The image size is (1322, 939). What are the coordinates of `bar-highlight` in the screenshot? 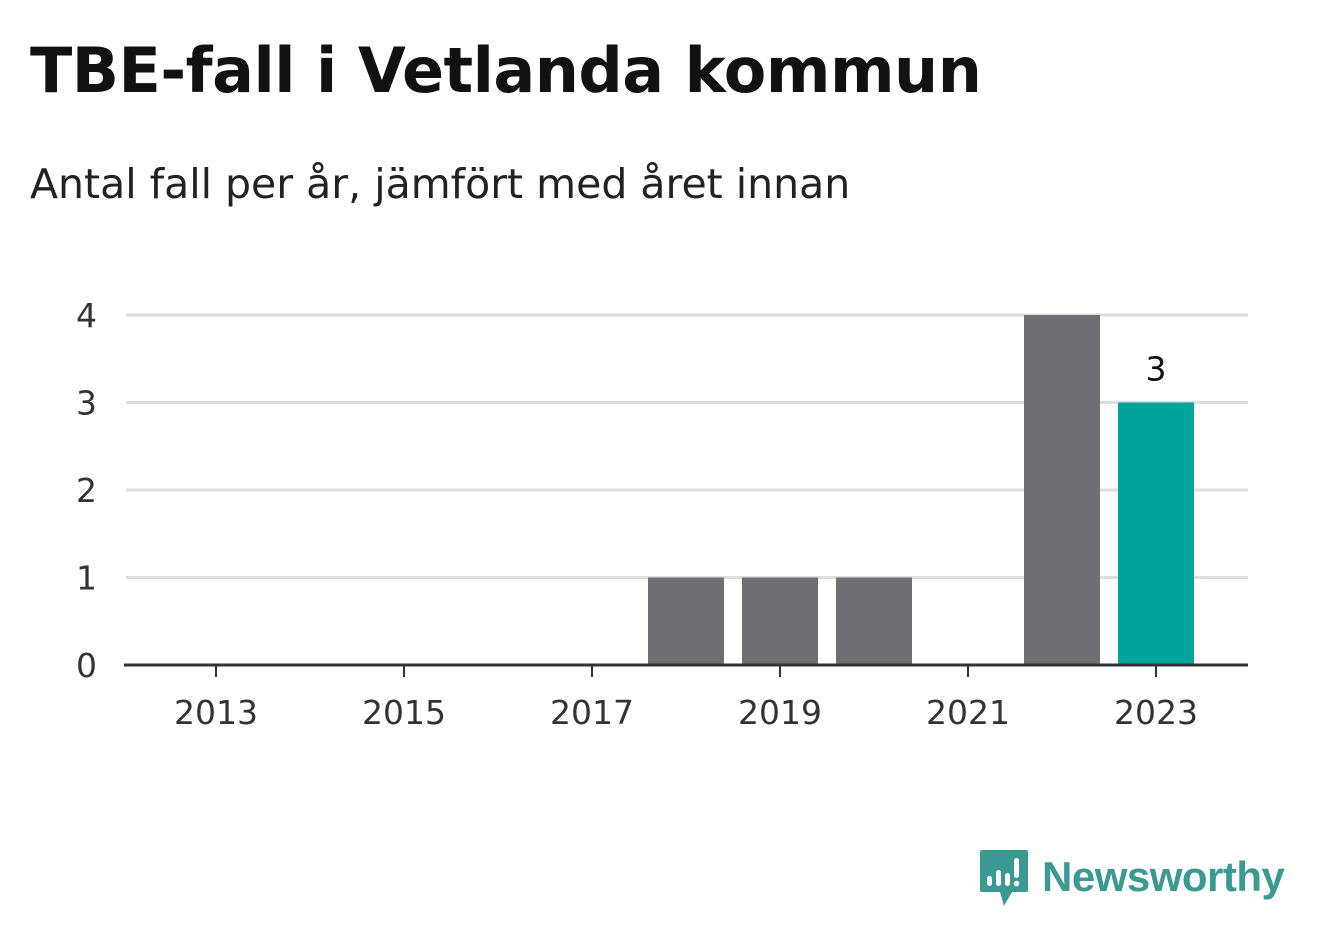 It's located at (1156, 533).